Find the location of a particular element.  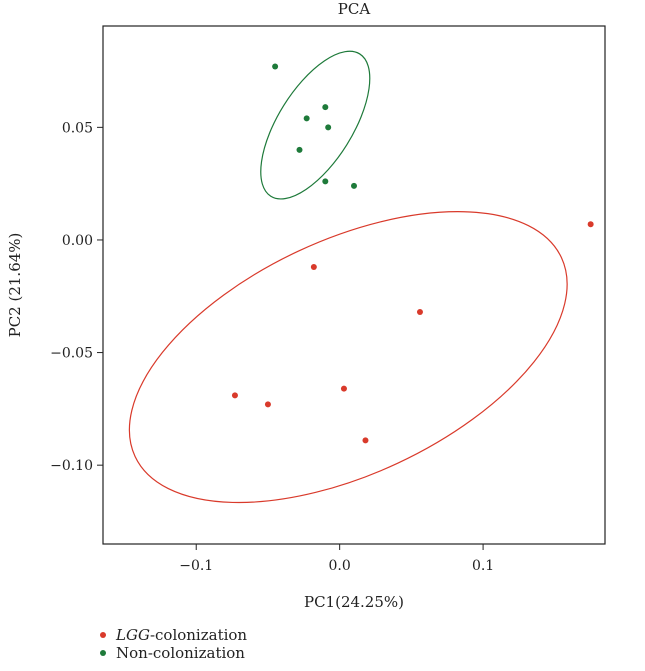

legend-label-non-colonization: Non-colonization is located at coordinates (180, 653).